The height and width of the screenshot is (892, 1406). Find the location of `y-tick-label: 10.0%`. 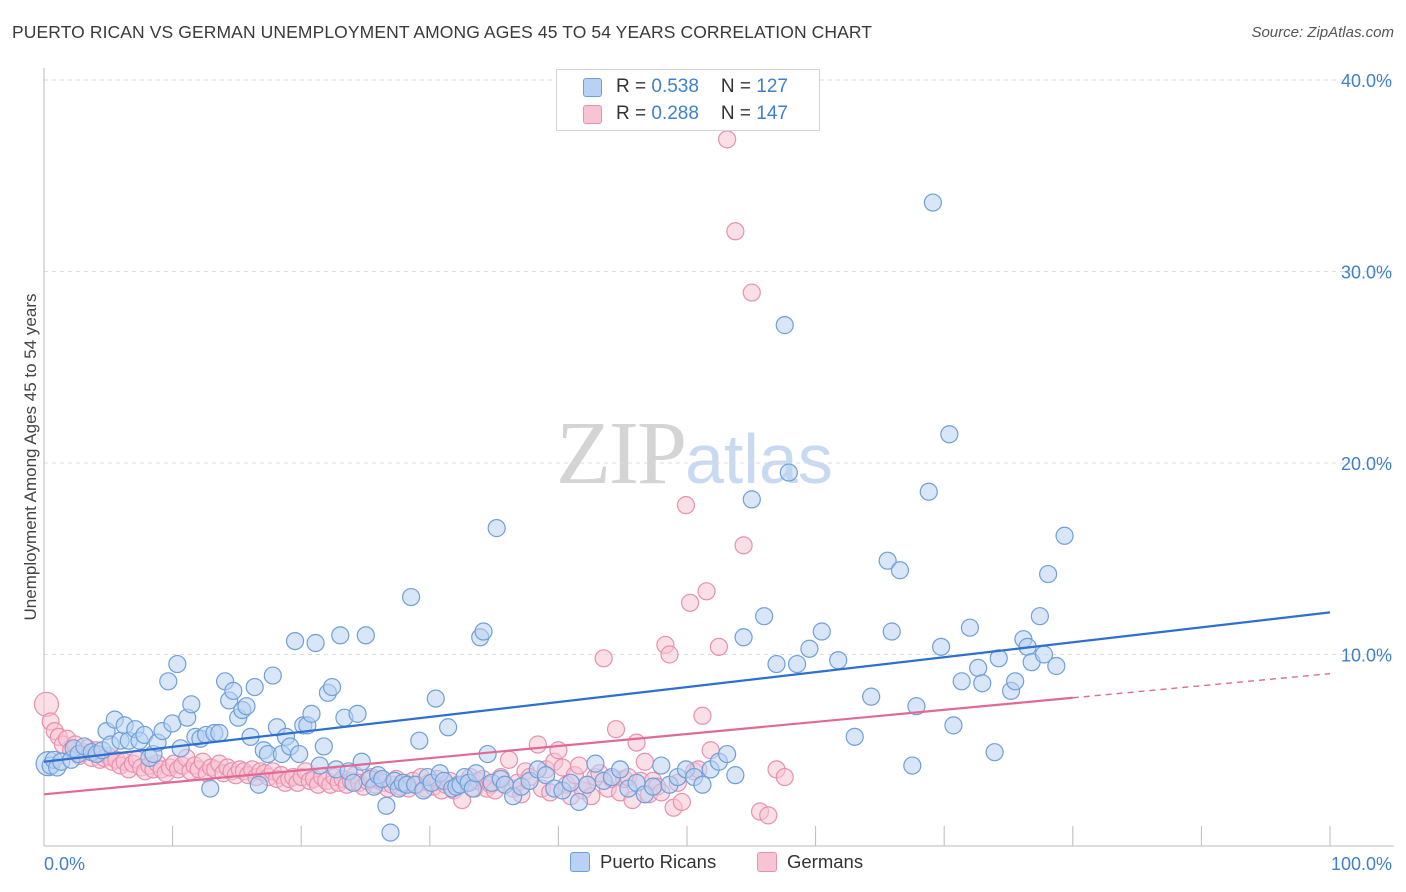

y-tick-label: 10.0% is located at coordinates (1366, 656).